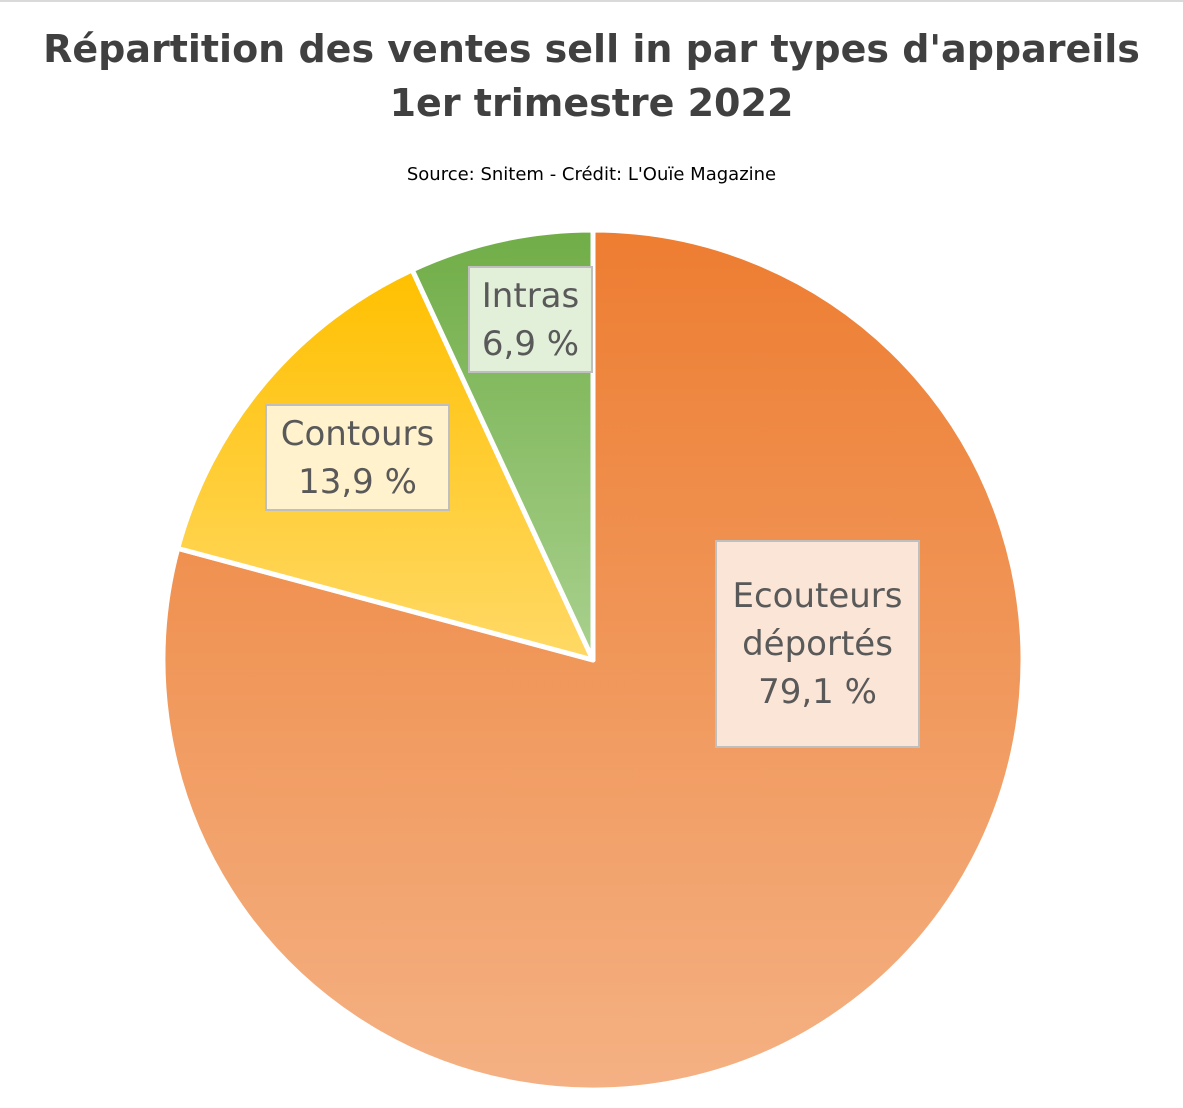  I want to click on slice-label-line: déportés, so click(817, 644).